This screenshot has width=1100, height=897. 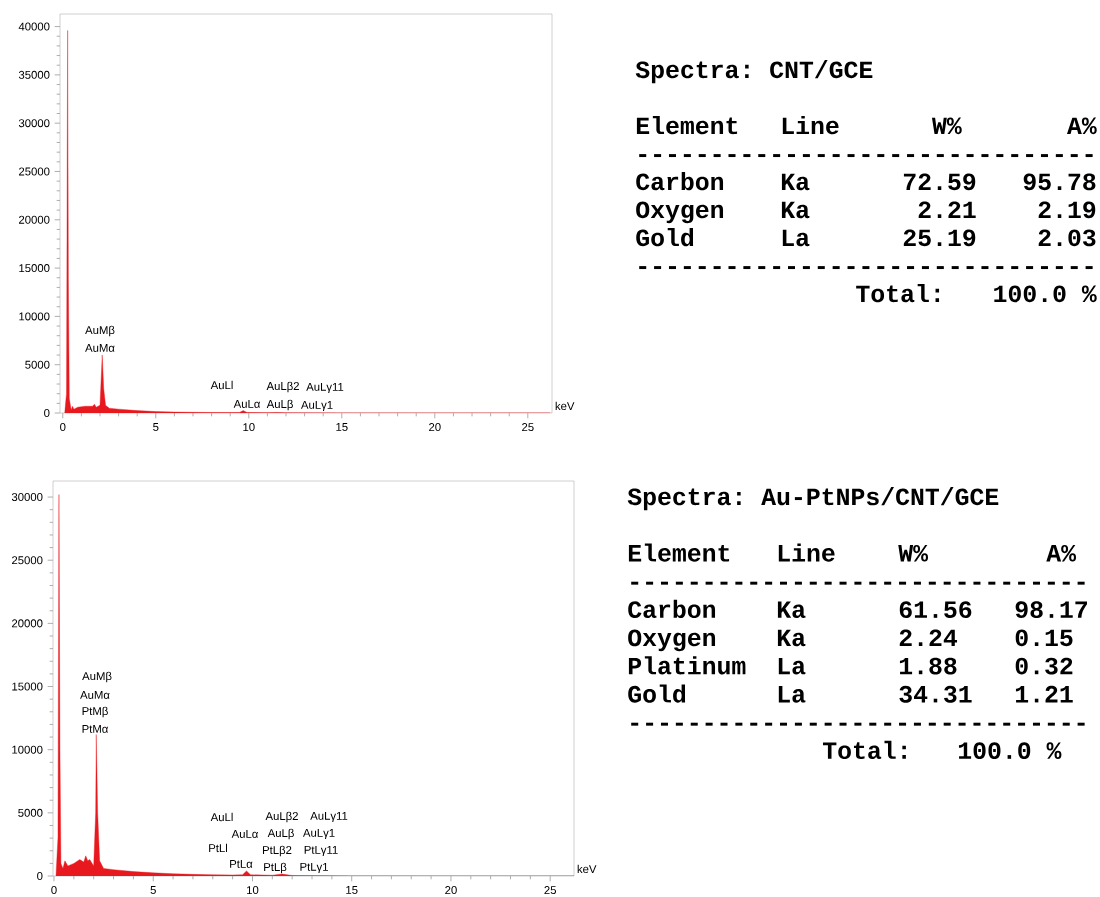 I want to click on text: 34.31, so click(x=935, y=694).